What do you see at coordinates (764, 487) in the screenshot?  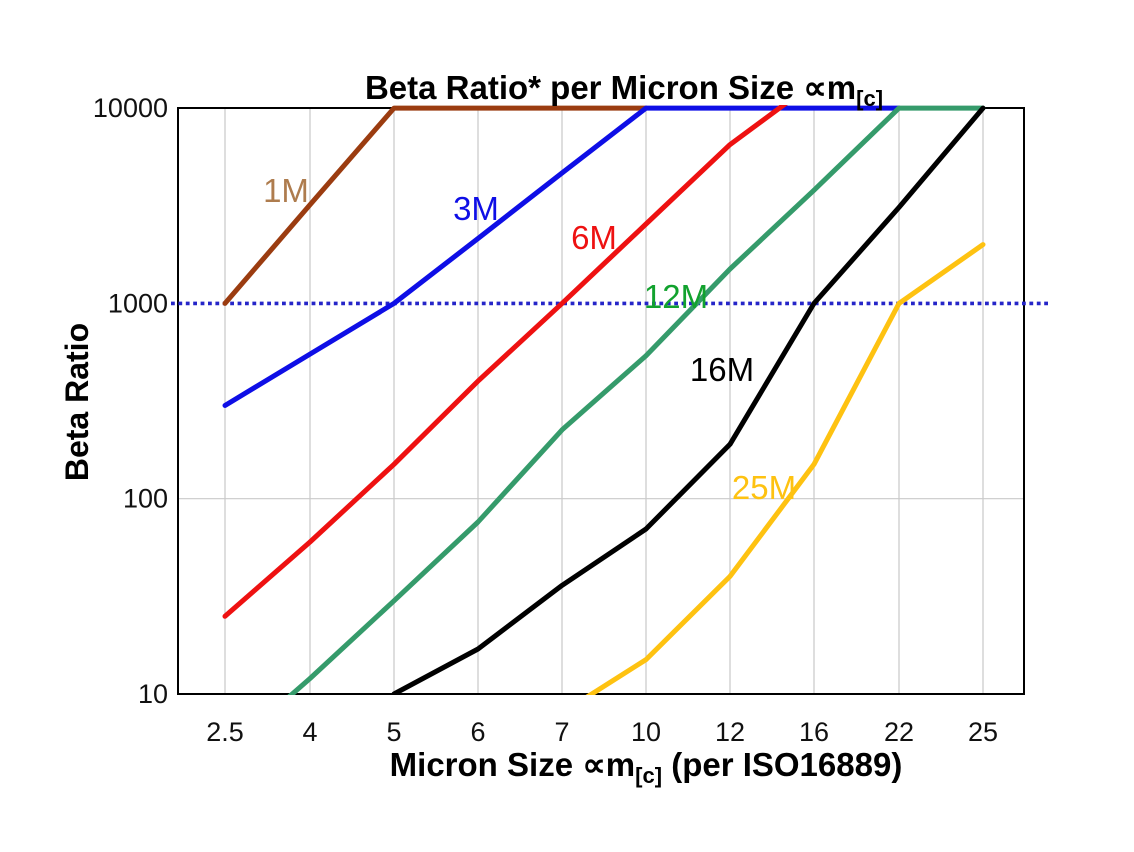 I see `series-label-25M: 25M` at bounding box center [764, 487].